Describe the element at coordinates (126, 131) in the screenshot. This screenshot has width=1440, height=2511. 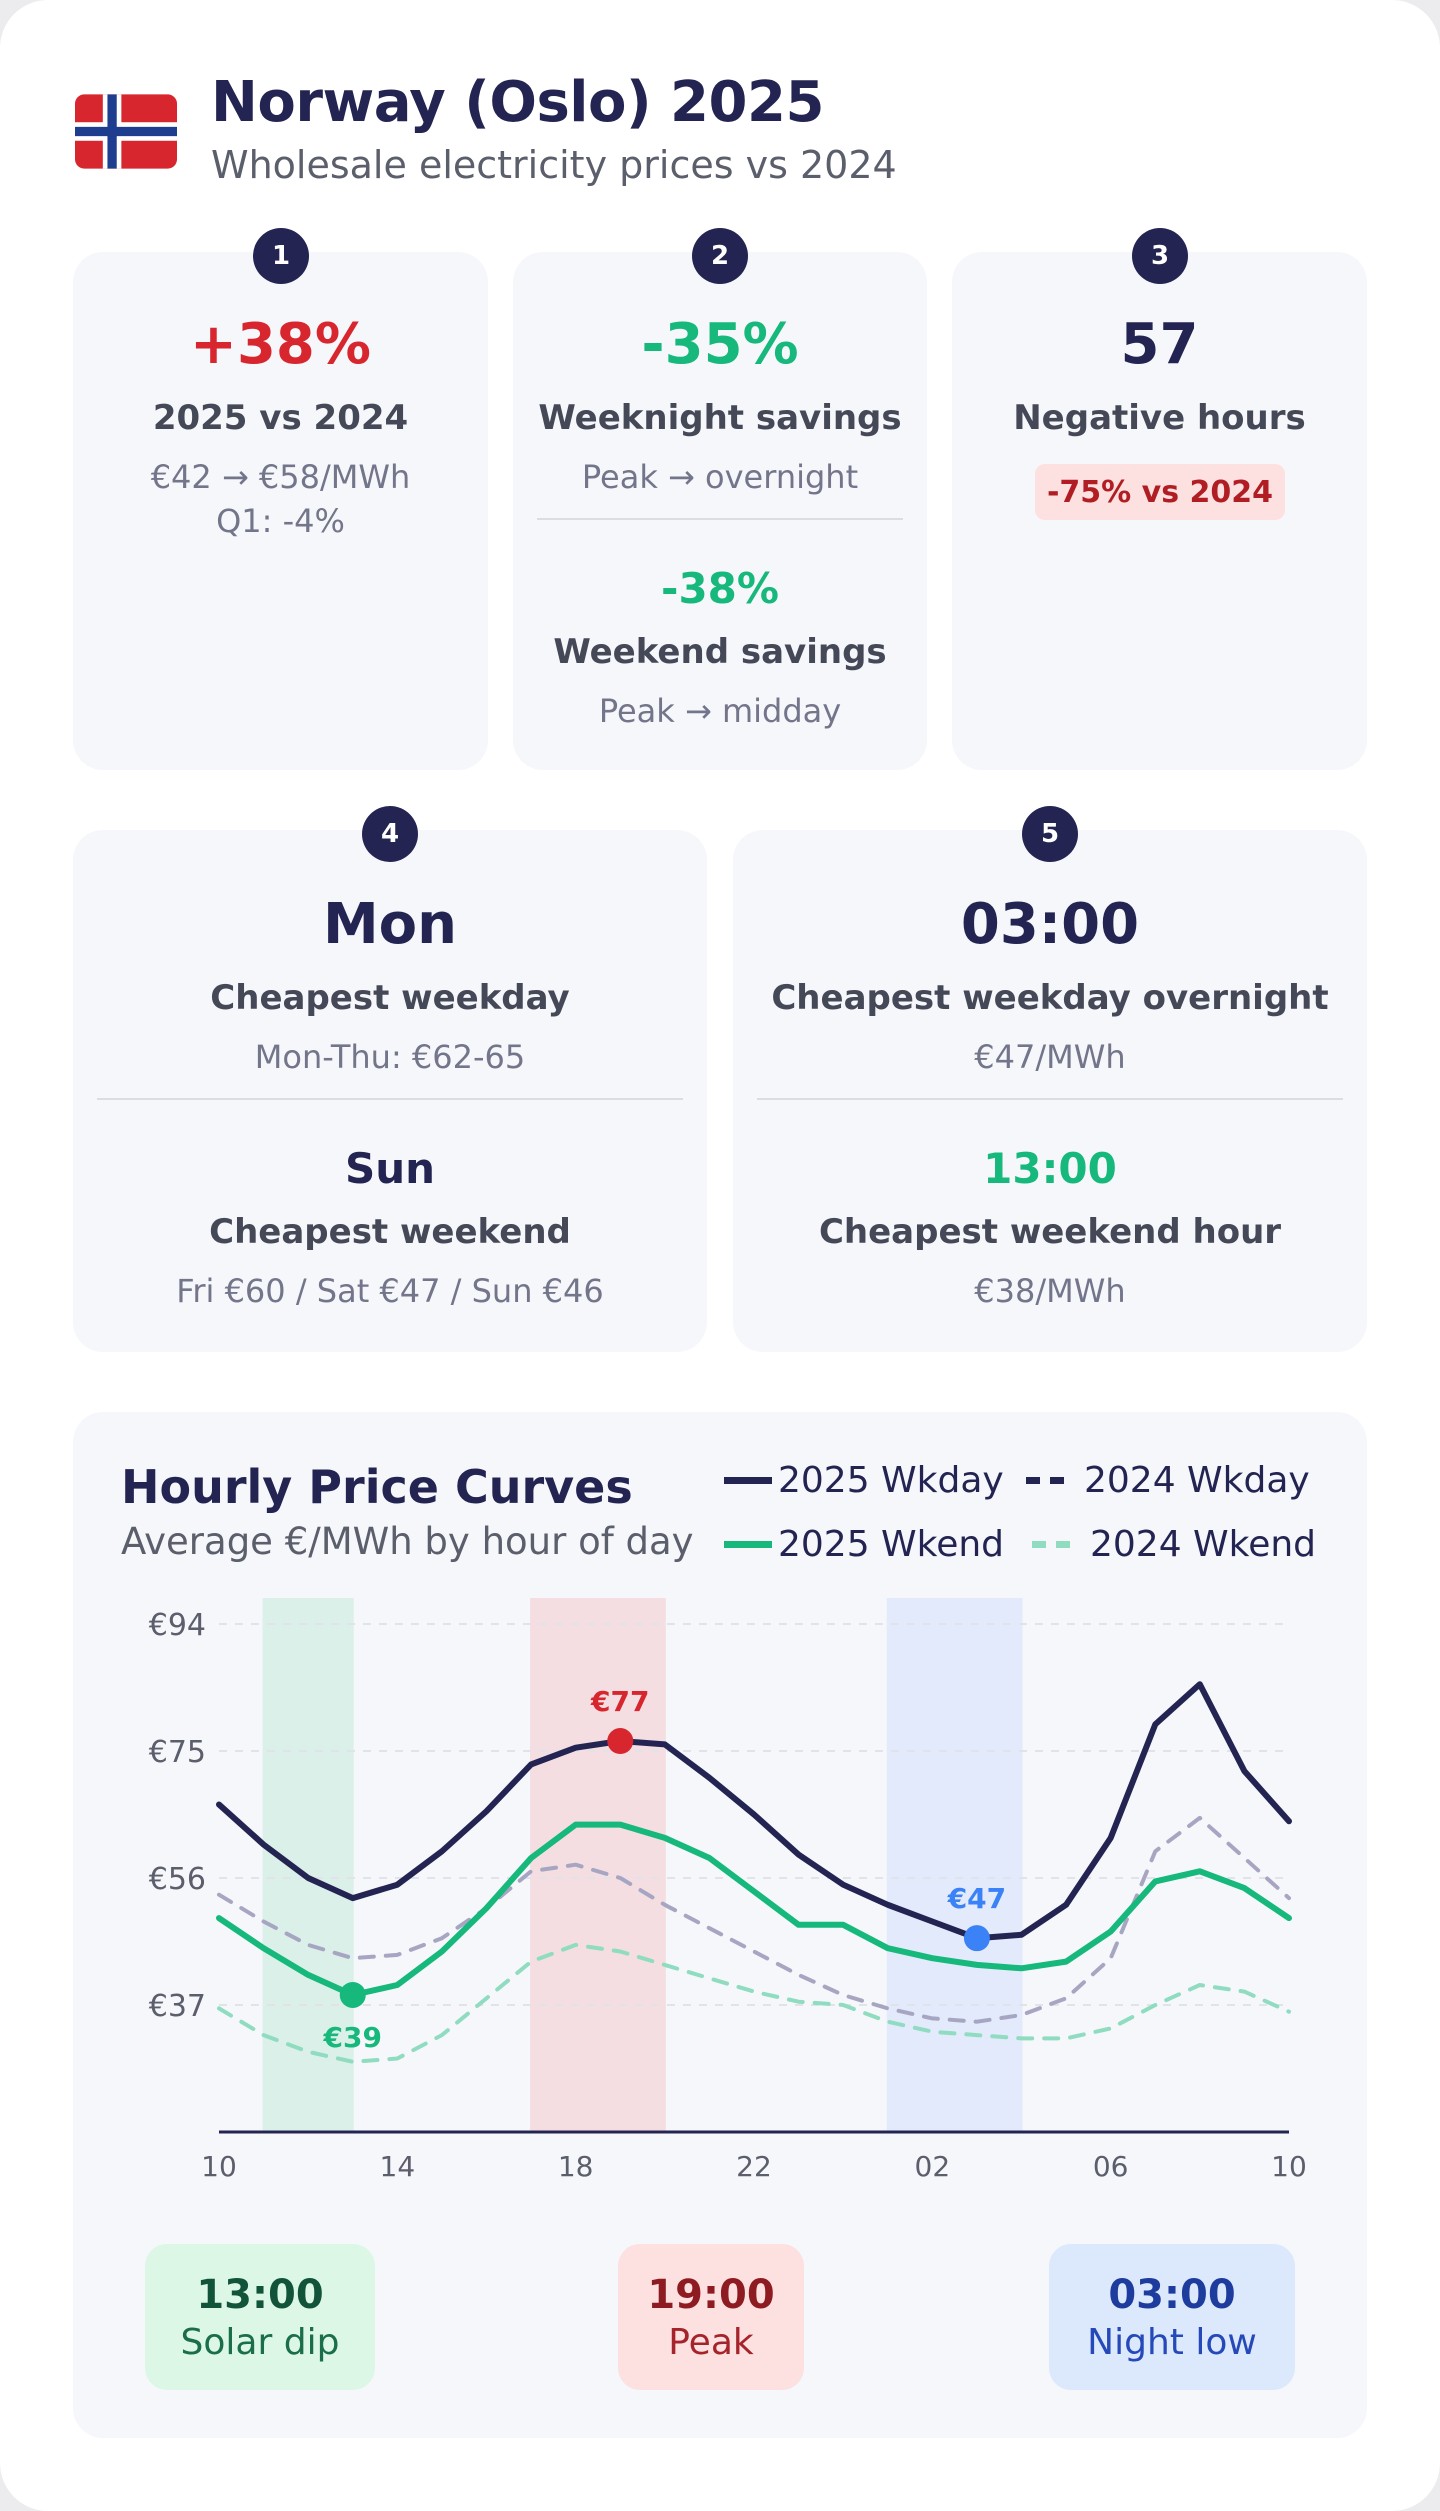
I see `norway-flag-icon` at that location.